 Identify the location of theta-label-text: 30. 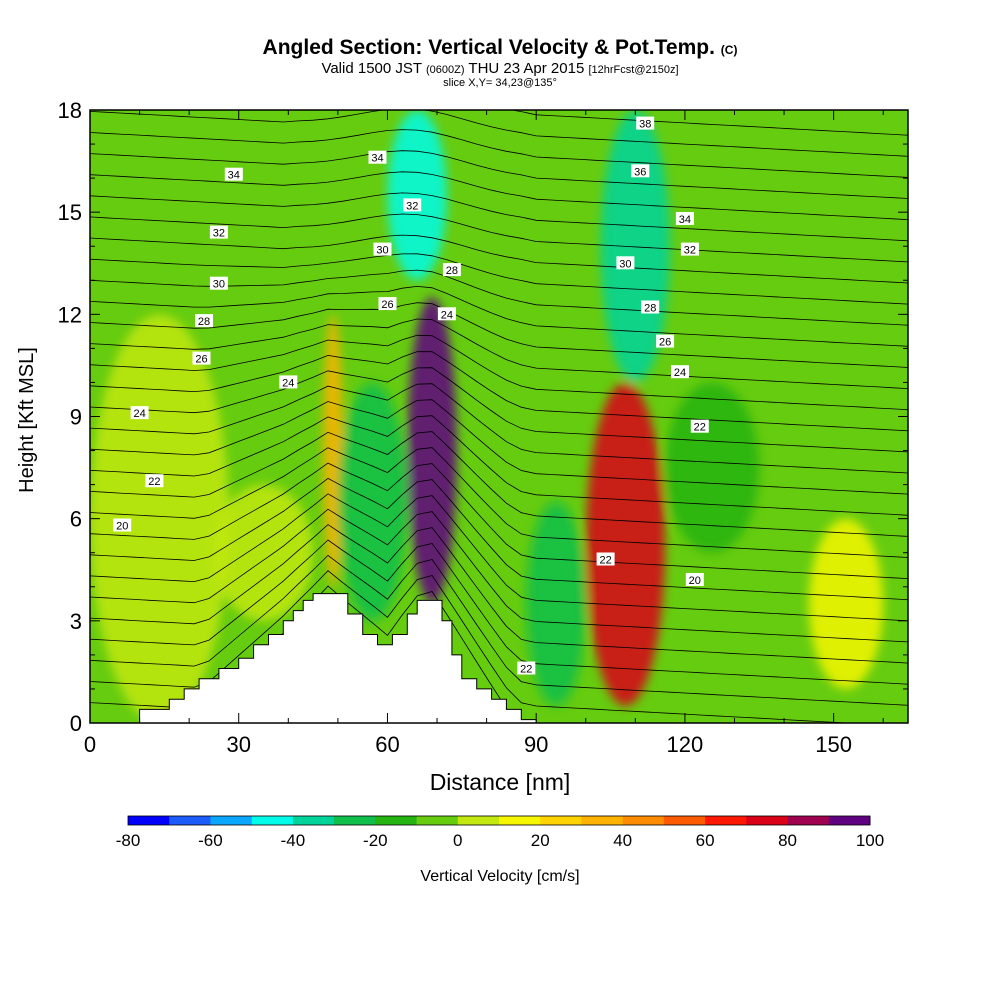
(219, 285).